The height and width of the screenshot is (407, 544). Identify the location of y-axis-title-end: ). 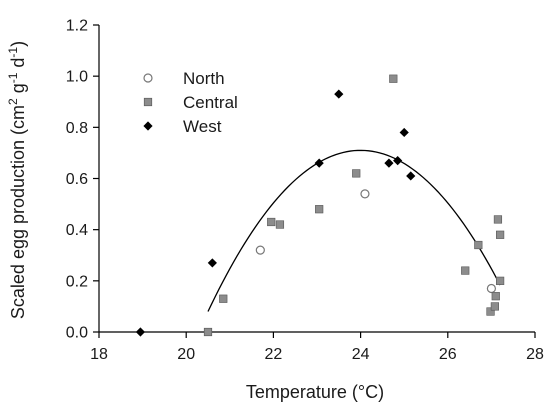
(18, 44).